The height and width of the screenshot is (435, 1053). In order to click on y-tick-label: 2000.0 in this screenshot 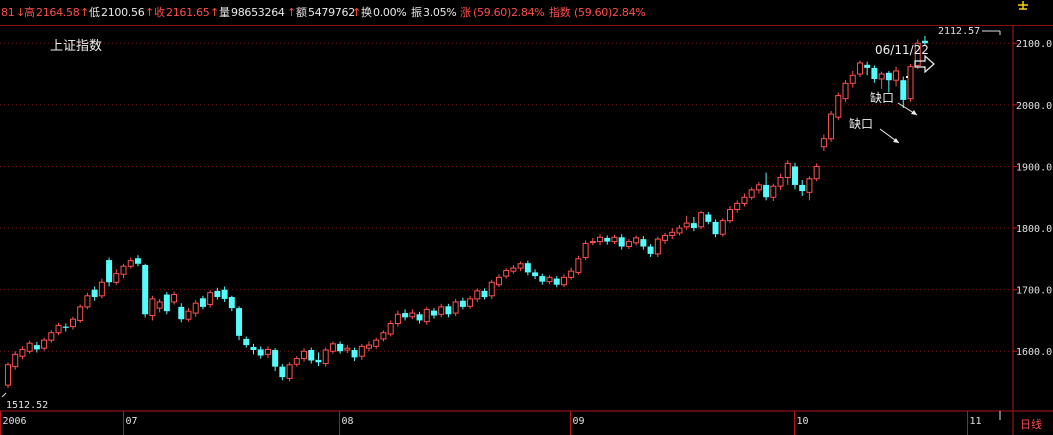, I will do `click(1034, 106)`.